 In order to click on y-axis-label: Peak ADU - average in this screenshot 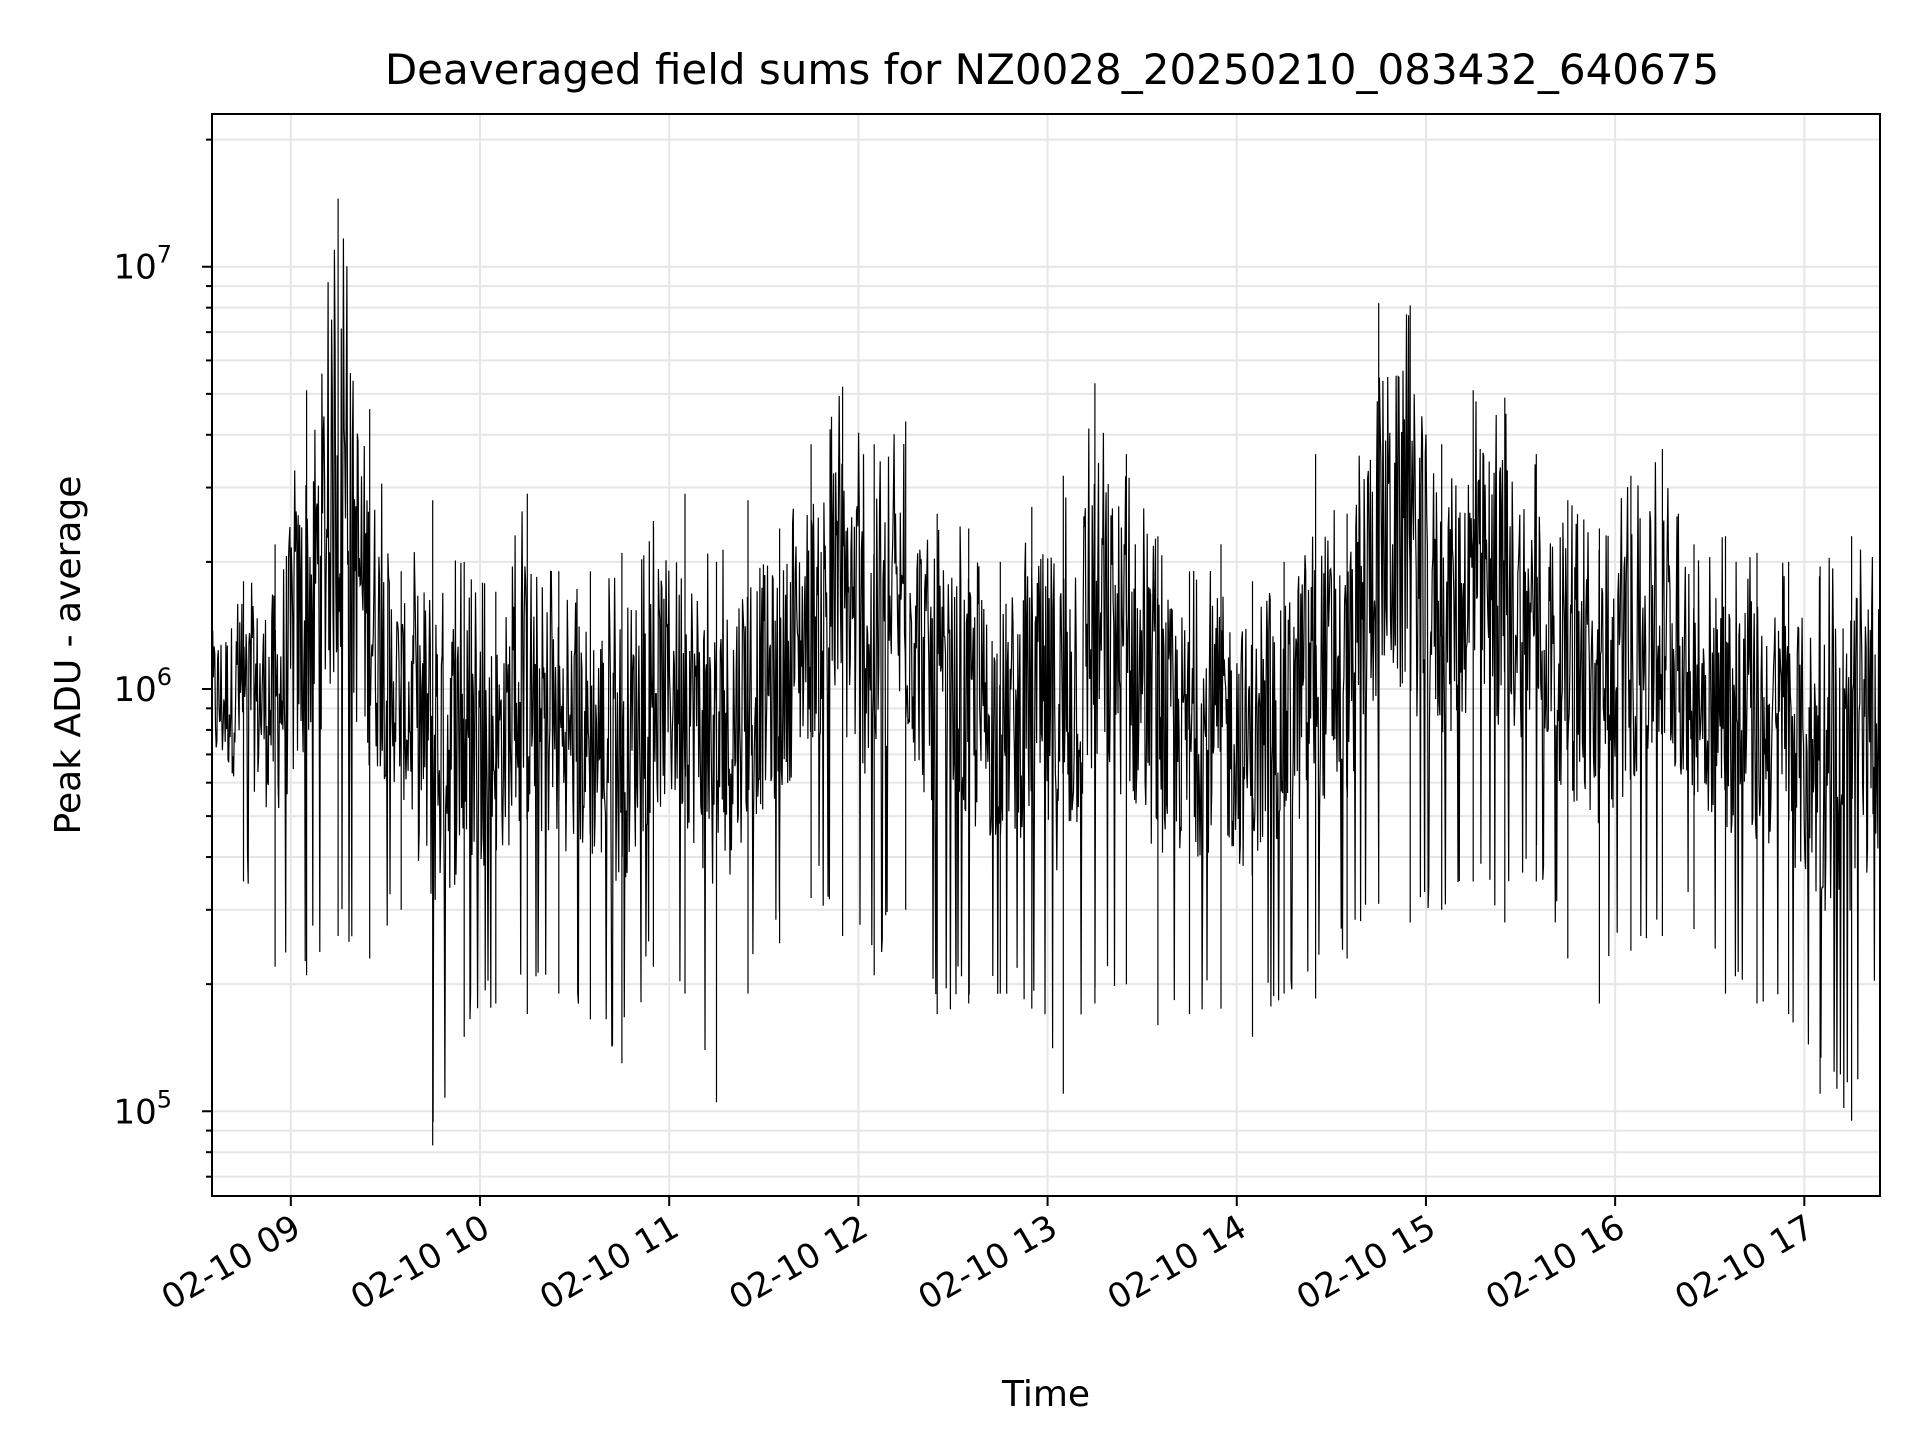, I will do `click(68, 655)`.